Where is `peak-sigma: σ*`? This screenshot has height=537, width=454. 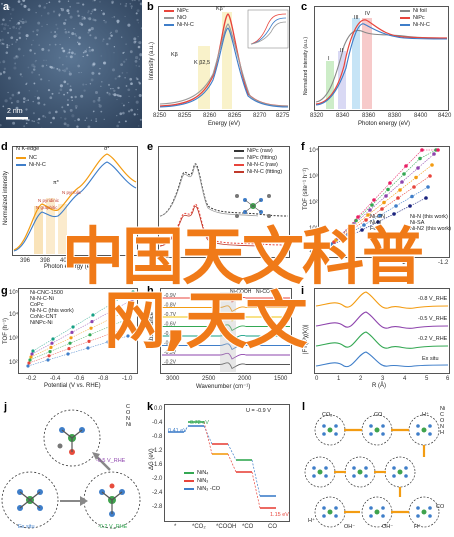
peak-sigma: σ* is located at coordinates (107, 149).